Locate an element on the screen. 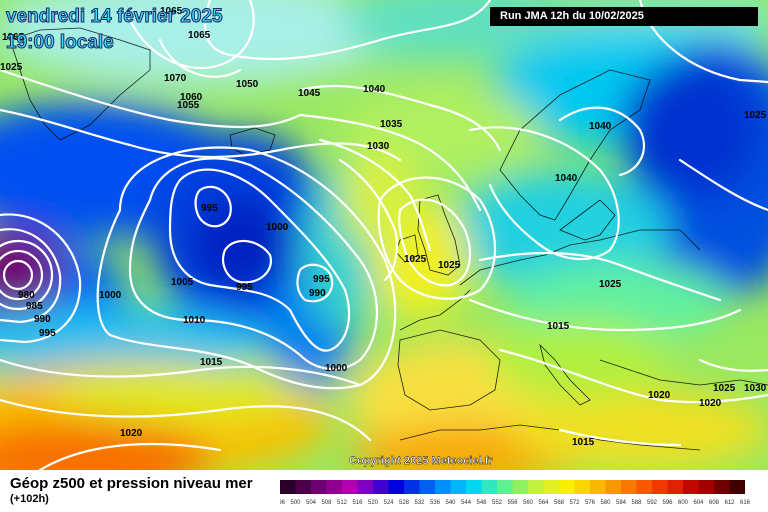  scale-tick-label: 496 is located at coordinates (283, 503).